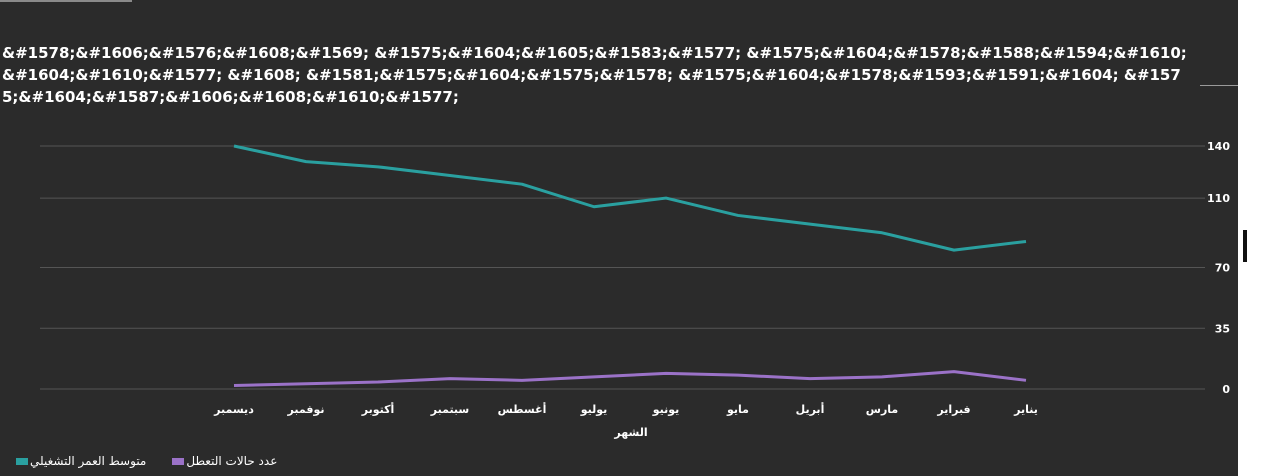  I want to click on x-tick-label: ديسمبر, so click(233, 409).